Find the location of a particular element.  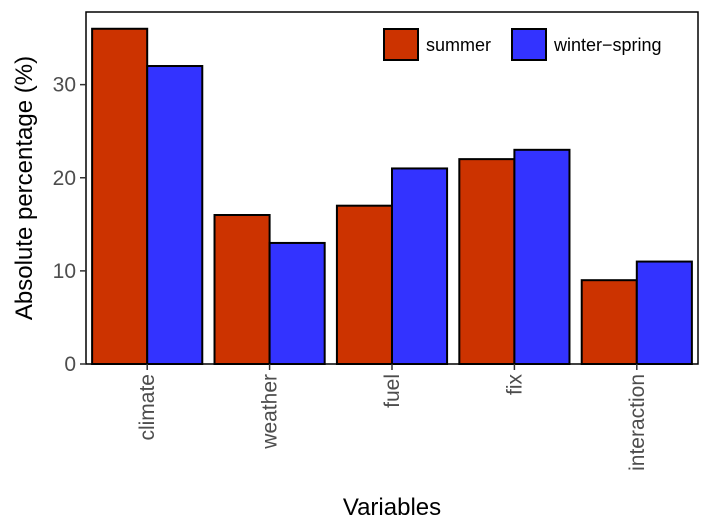

y-tick-label: 10 is located at coordinates (64, 271).